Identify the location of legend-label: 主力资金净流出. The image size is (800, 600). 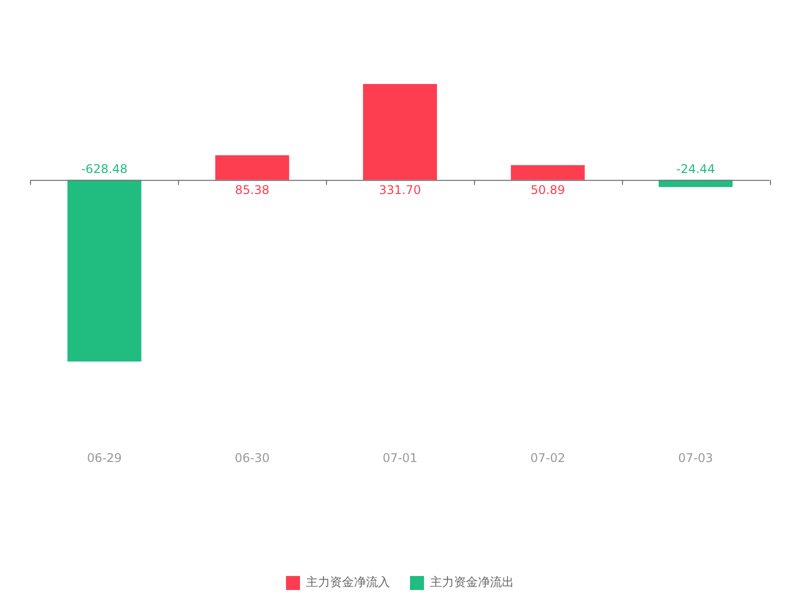
(472, 582).